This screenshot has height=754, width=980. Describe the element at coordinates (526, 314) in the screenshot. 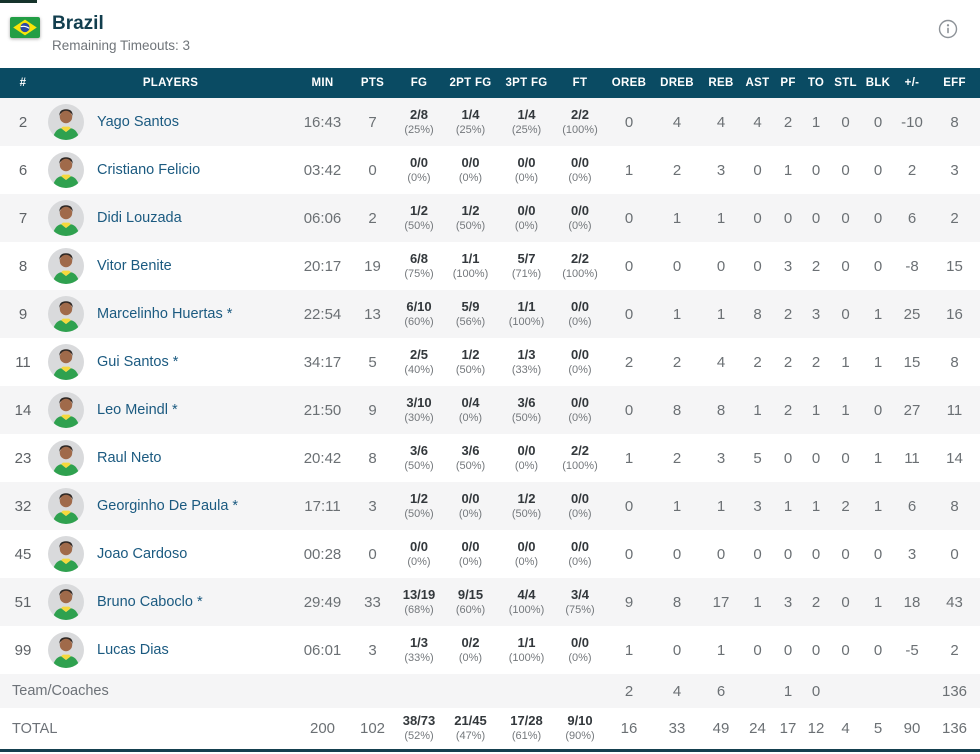

I see `fg3pt-cell: 1/1 (100%)` at that location.